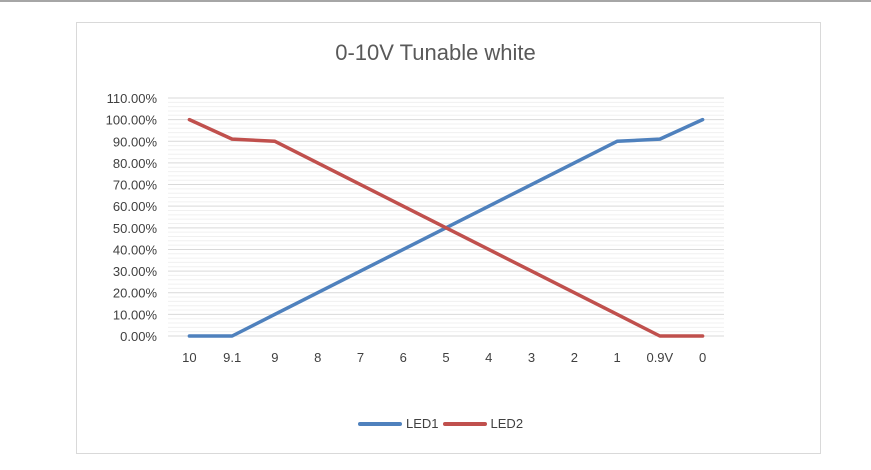 Image resolution: width=871 pixels, height=470 pixels. What do you see at coordinates (135, 206) in the screenshot?
I see `y-tick-label: 60.00%` at bounding box center [135, 206].